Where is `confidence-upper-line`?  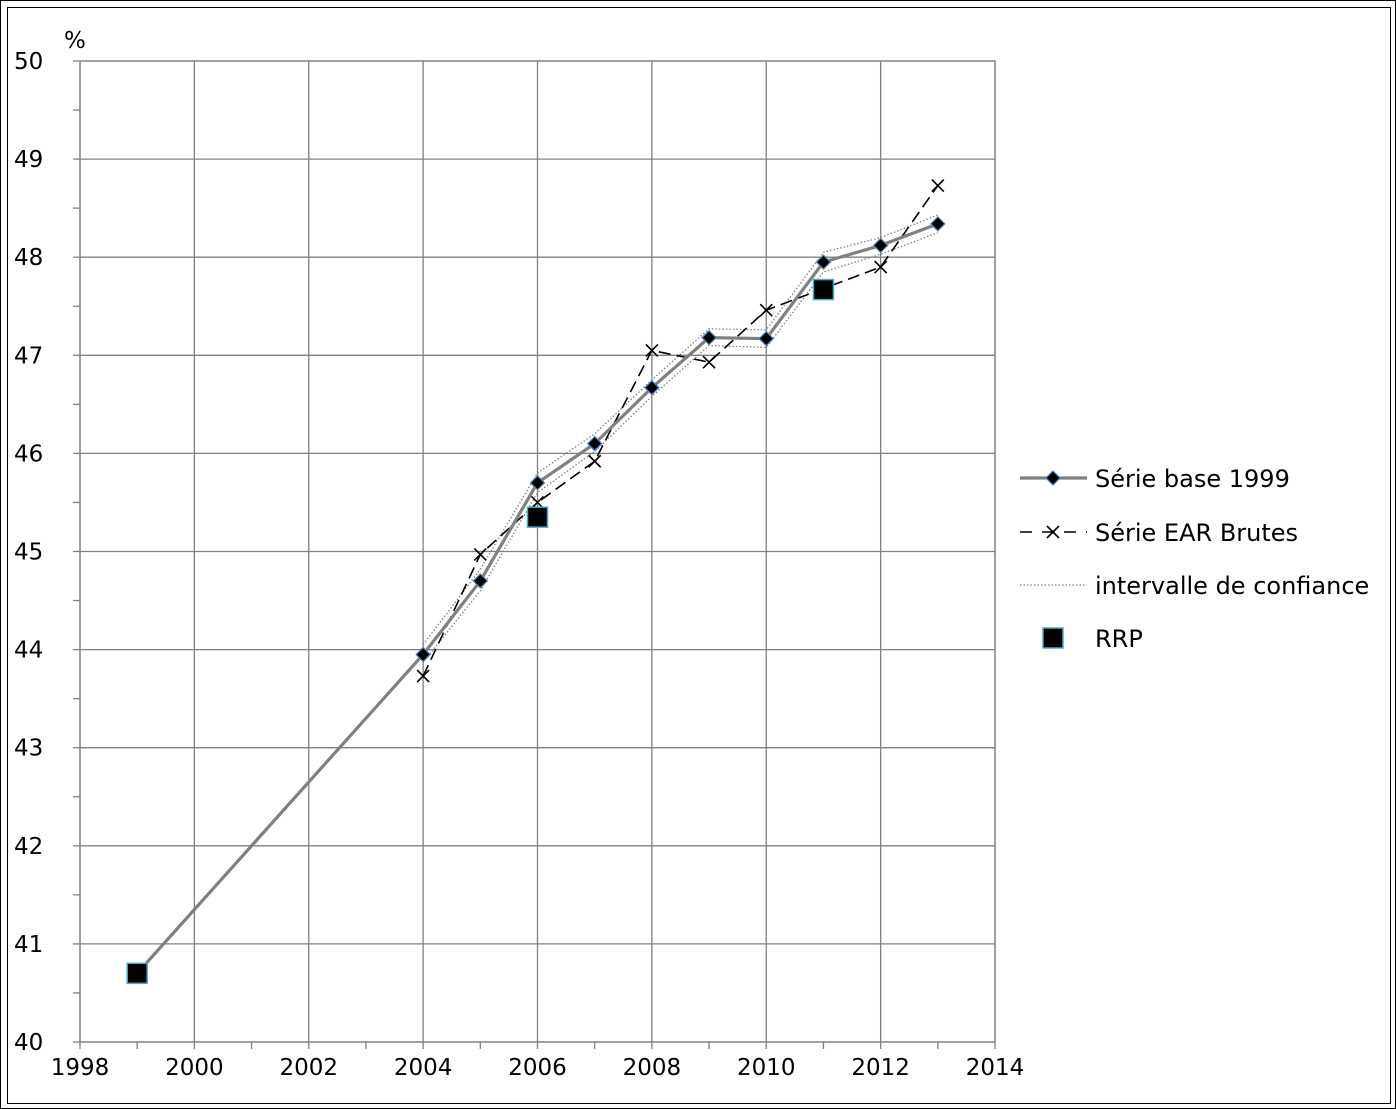
confidence-upper-line is located at coordinates (680, 430).